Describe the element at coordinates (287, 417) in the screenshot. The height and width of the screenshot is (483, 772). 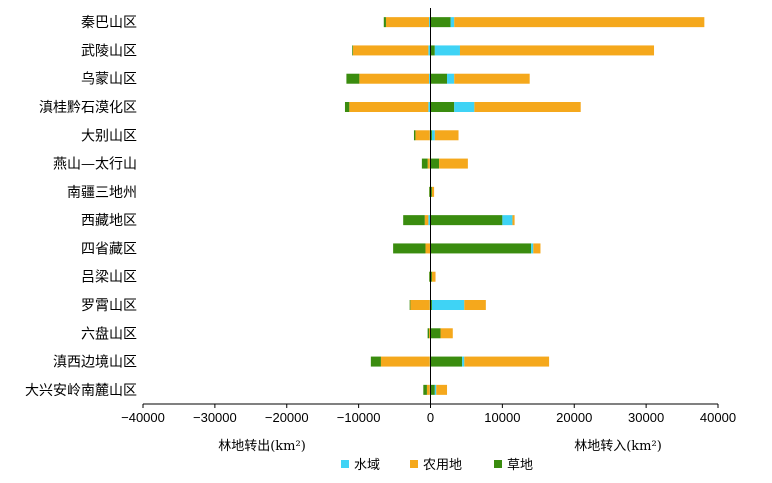
I see `x-tick-label: −20000` at that location.